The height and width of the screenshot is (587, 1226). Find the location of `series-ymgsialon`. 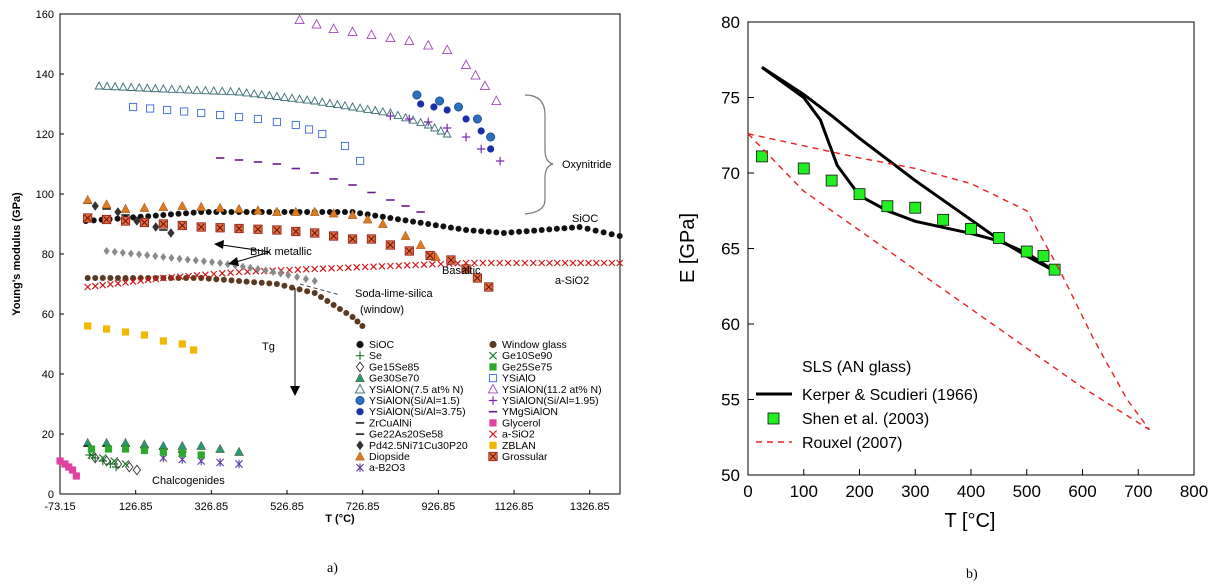

series-ymgsialon is located at coordinates (320, 185).